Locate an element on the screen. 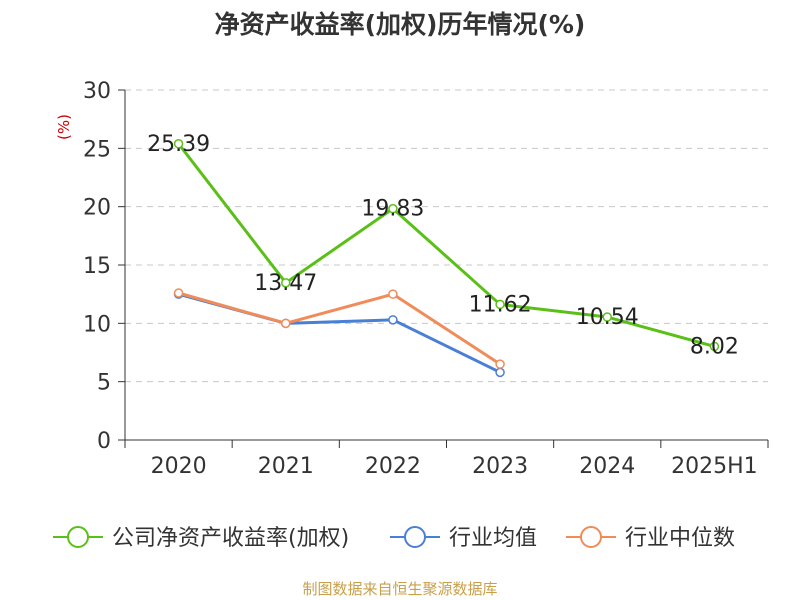  legend-label: 行业中位数 is located at coordinates (680, 538).